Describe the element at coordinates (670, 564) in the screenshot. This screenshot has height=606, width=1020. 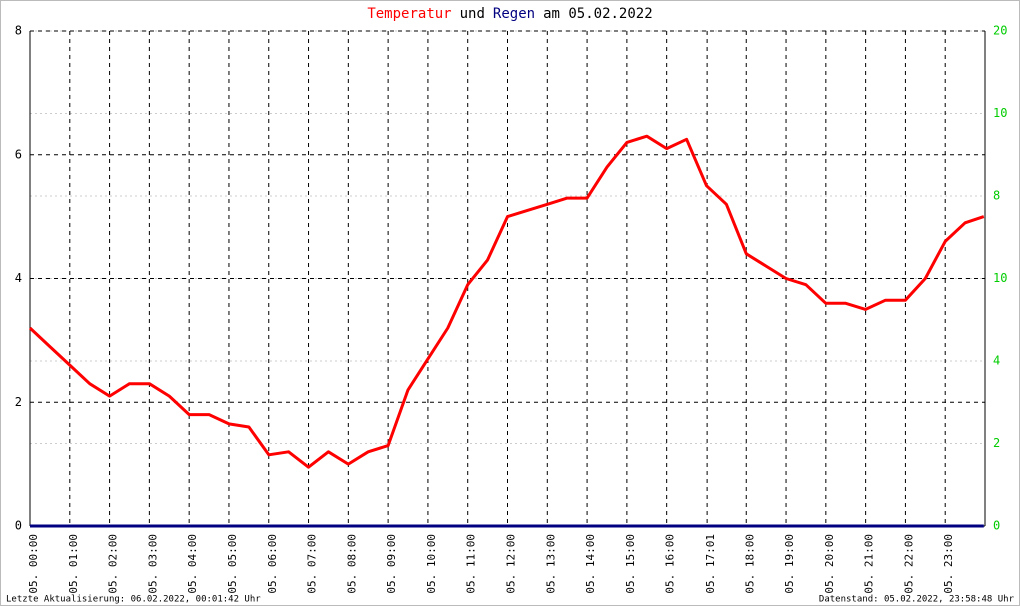
I see `x-tick-label: 05. 16:00` at that location.